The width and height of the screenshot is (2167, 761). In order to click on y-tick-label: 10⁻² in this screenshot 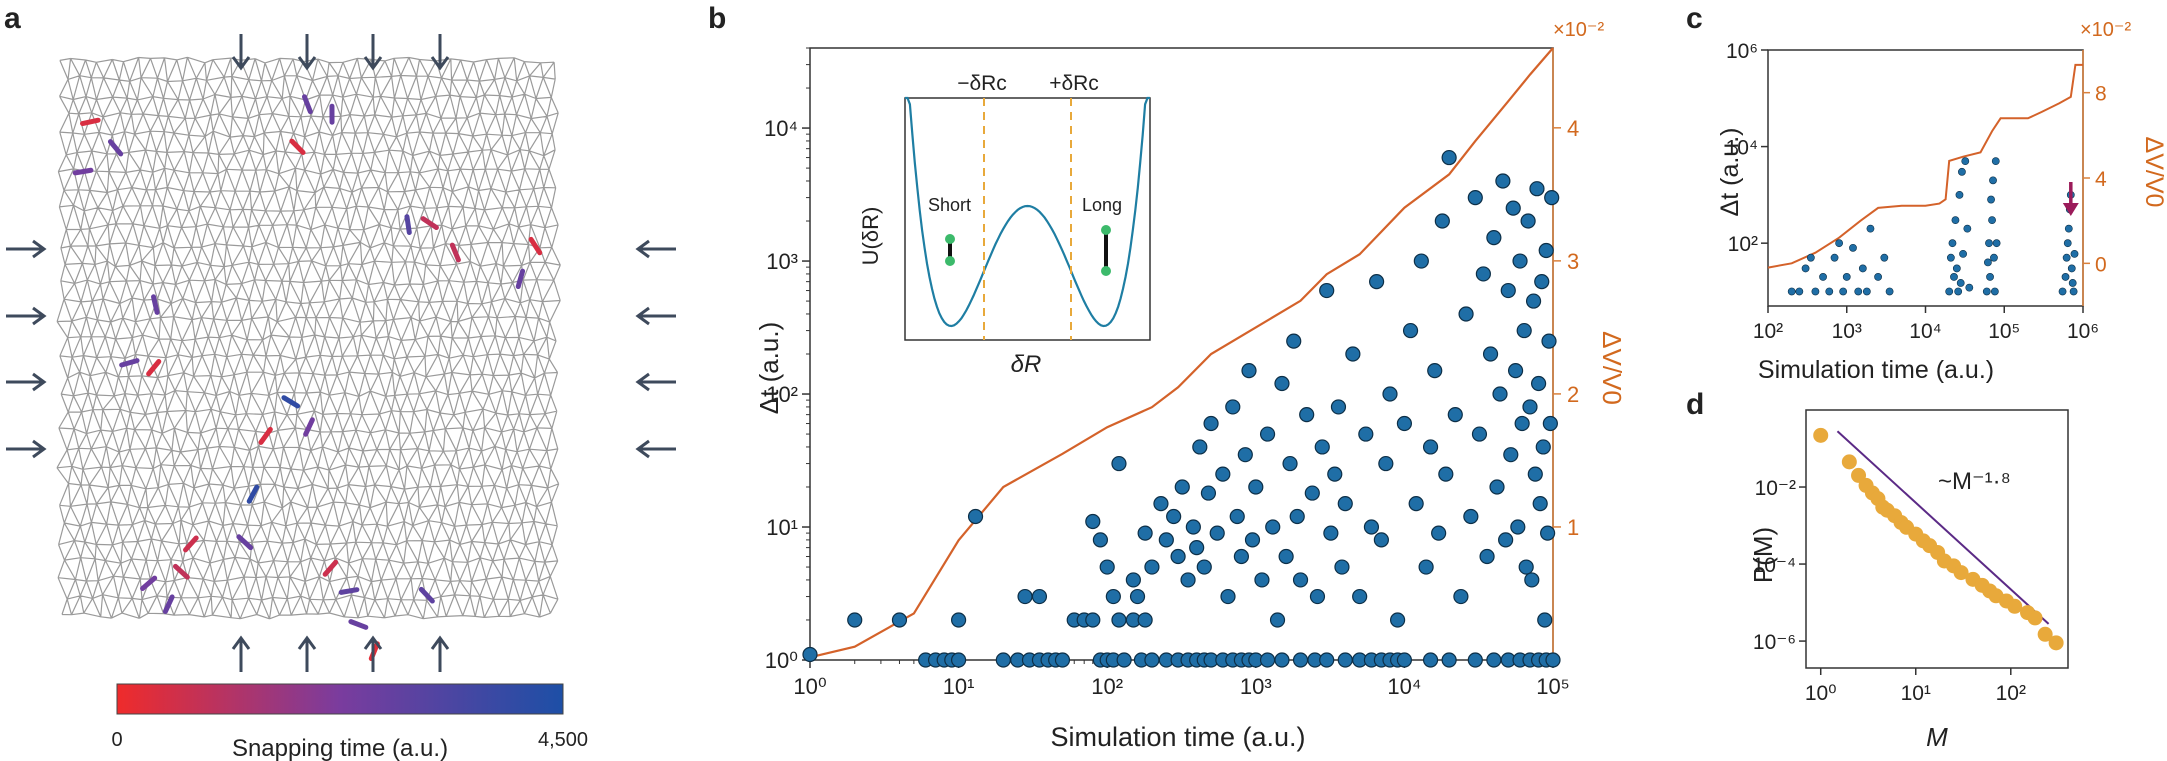, I will do `click(1775, 488)`.